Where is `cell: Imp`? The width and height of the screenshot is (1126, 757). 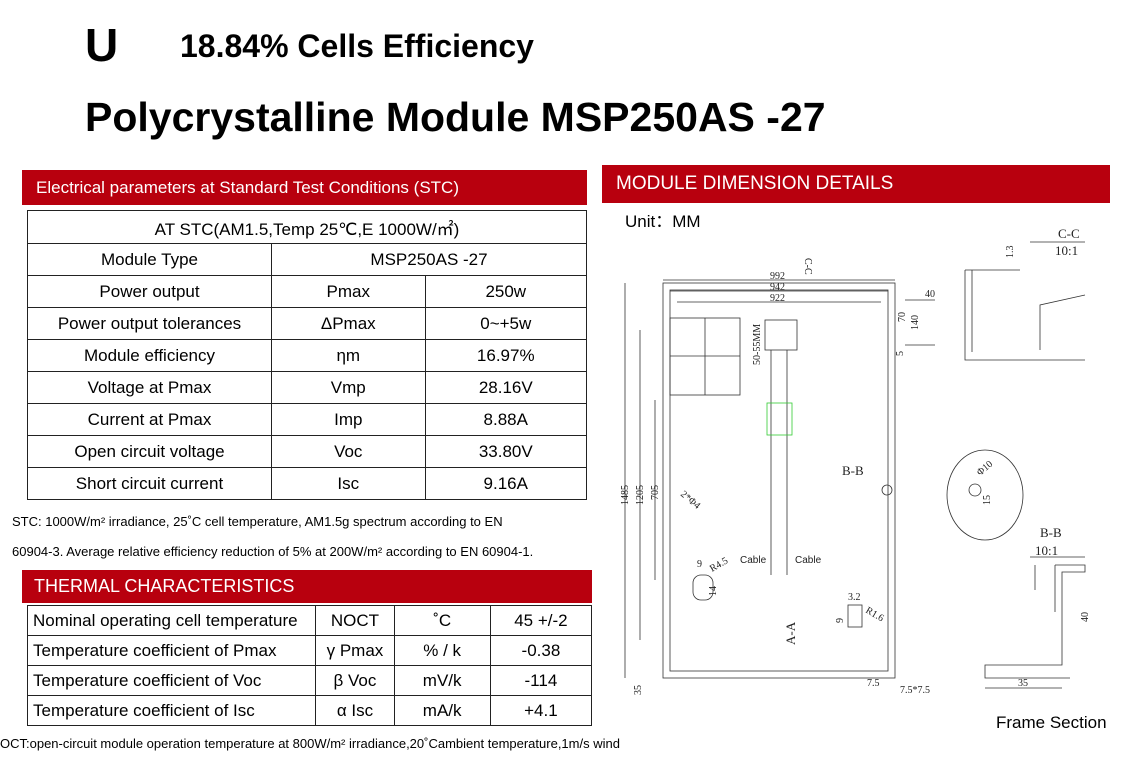 cell: Imp is located at coordinates (348, 419).